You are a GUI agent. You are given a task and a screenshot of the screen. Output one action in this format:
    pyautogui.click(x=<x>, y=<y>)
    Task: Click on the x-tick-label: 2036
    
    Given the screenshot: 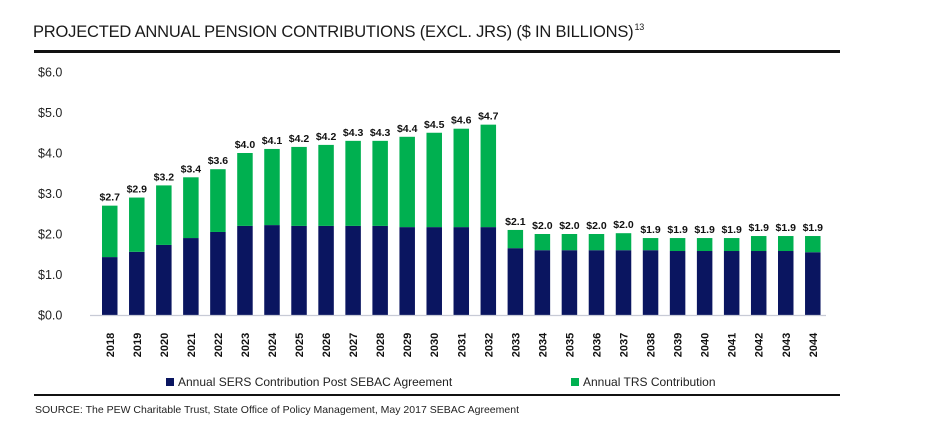 What is the action you would take?
    pyautogui.click(x=597, y=345)
    